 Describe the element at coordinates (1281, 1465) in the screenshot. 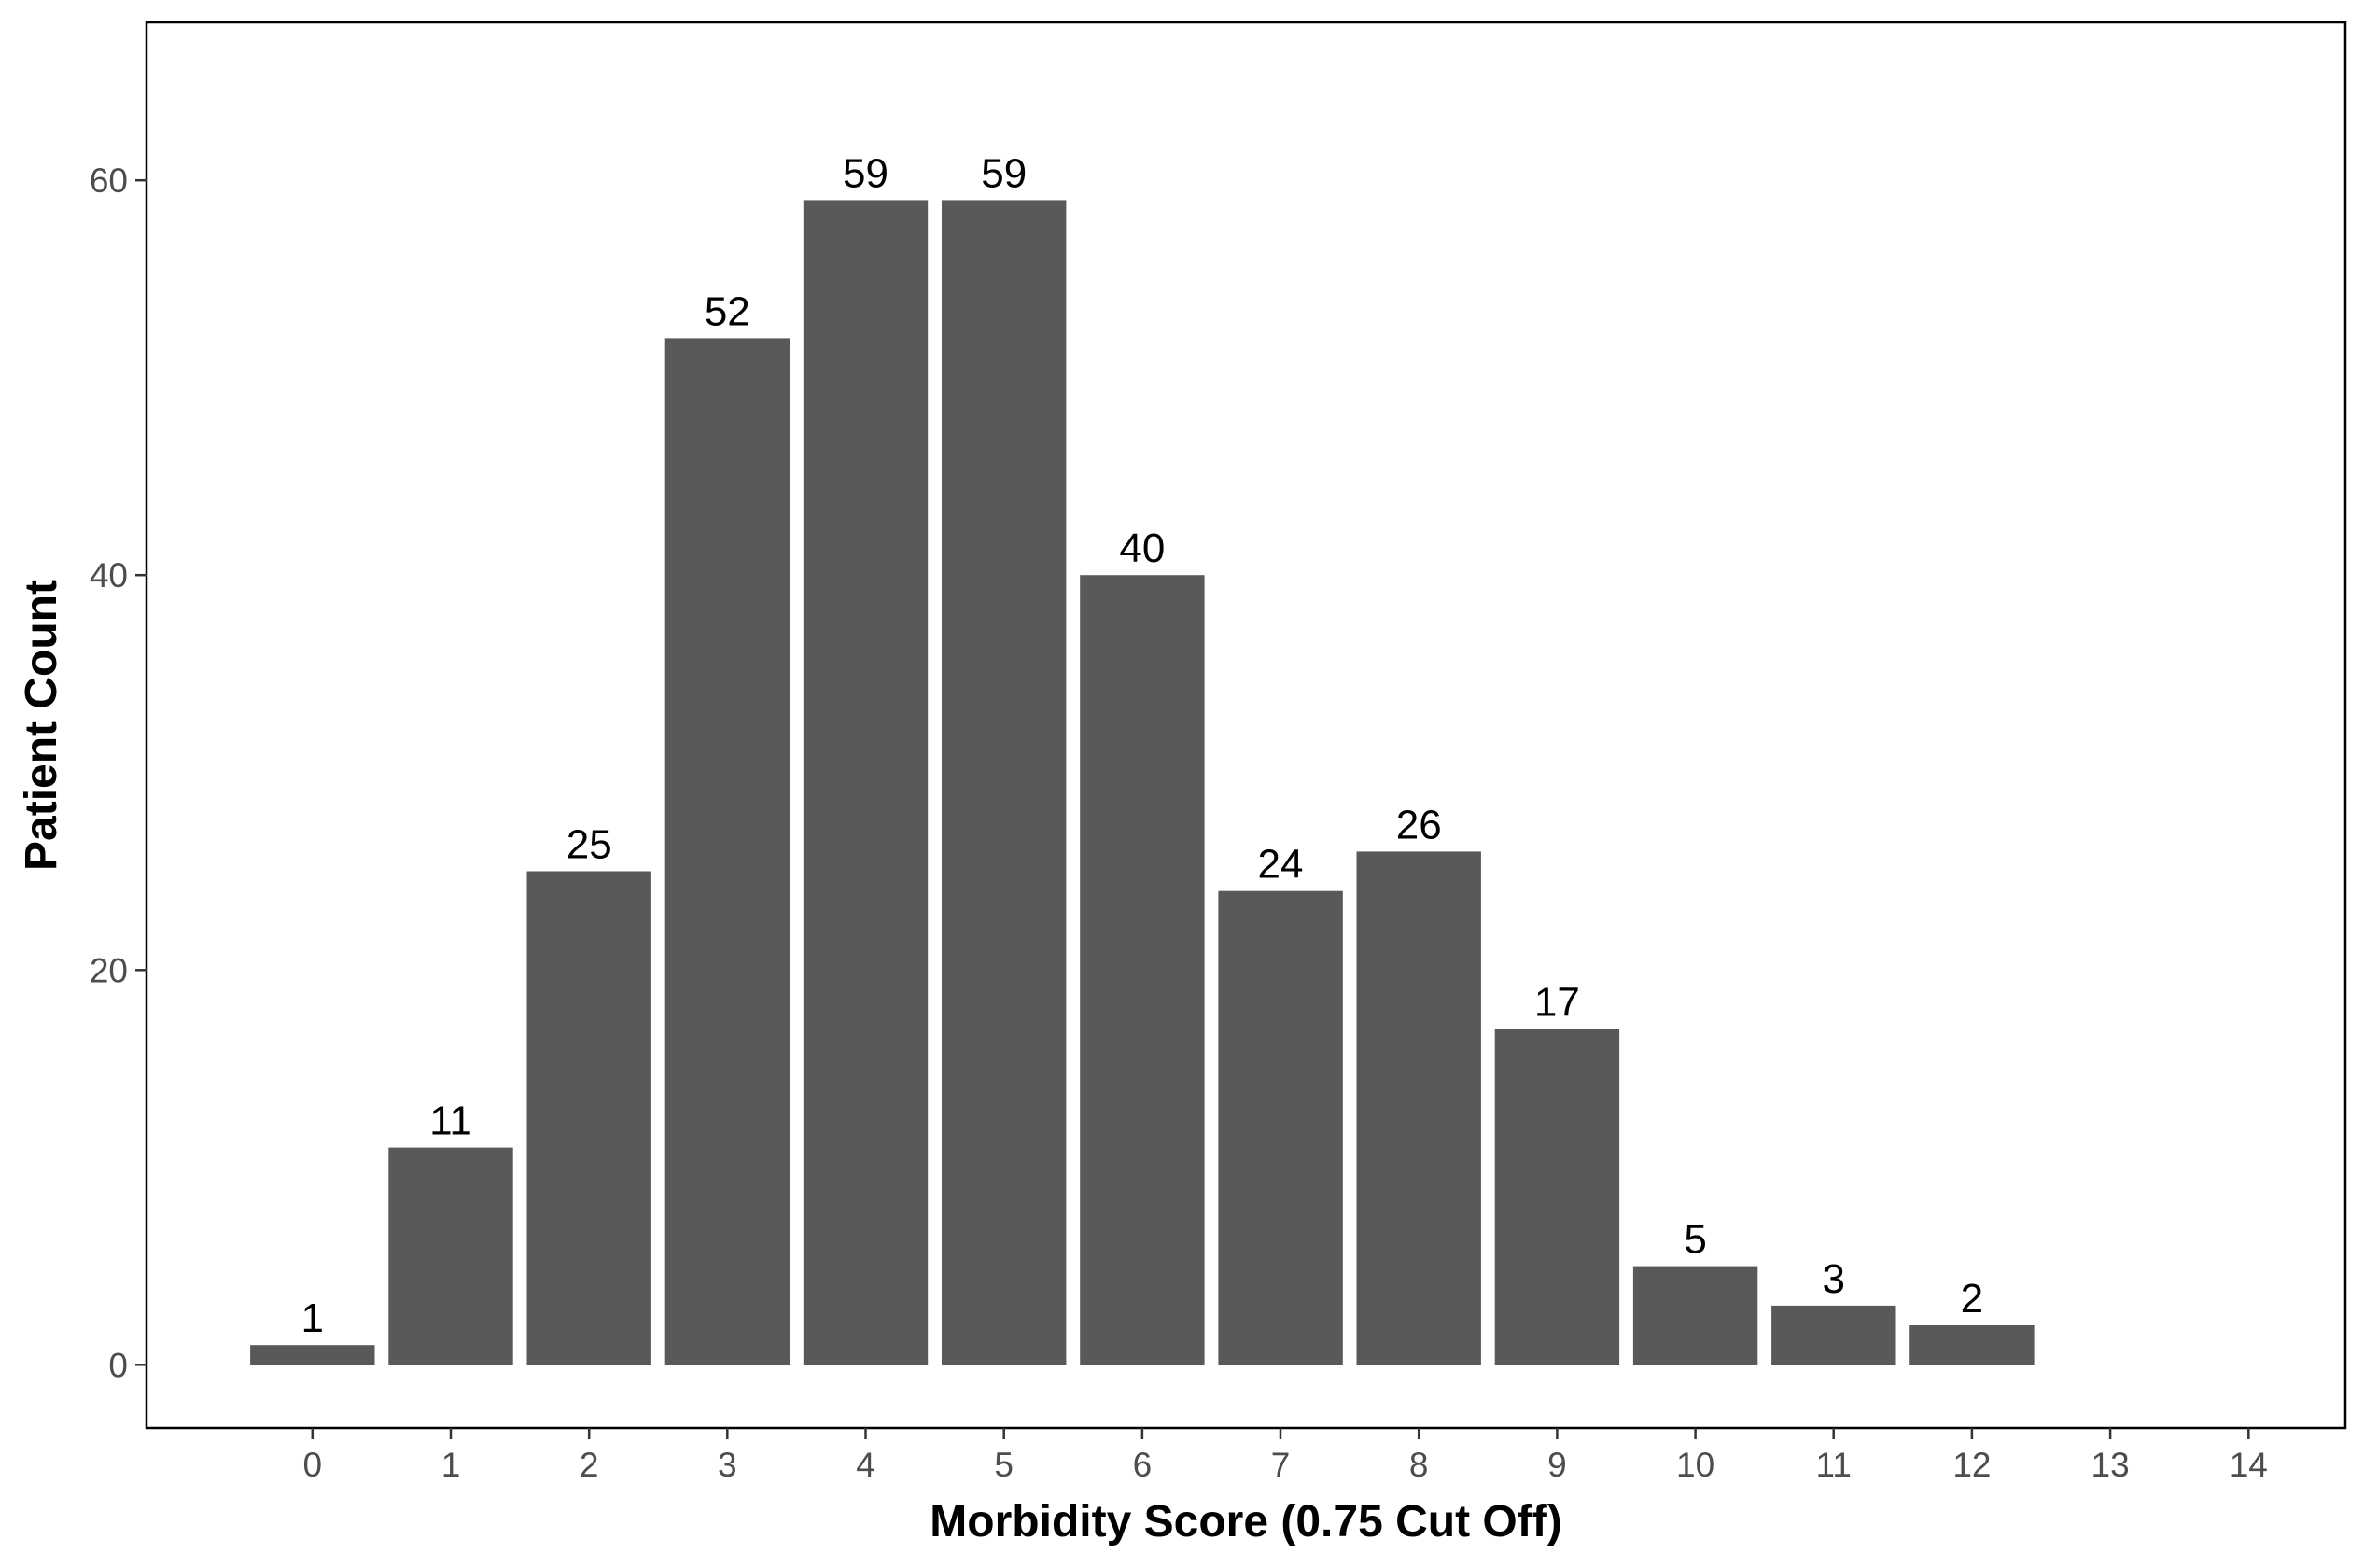

I see `x-tick-label: 7` at that location.